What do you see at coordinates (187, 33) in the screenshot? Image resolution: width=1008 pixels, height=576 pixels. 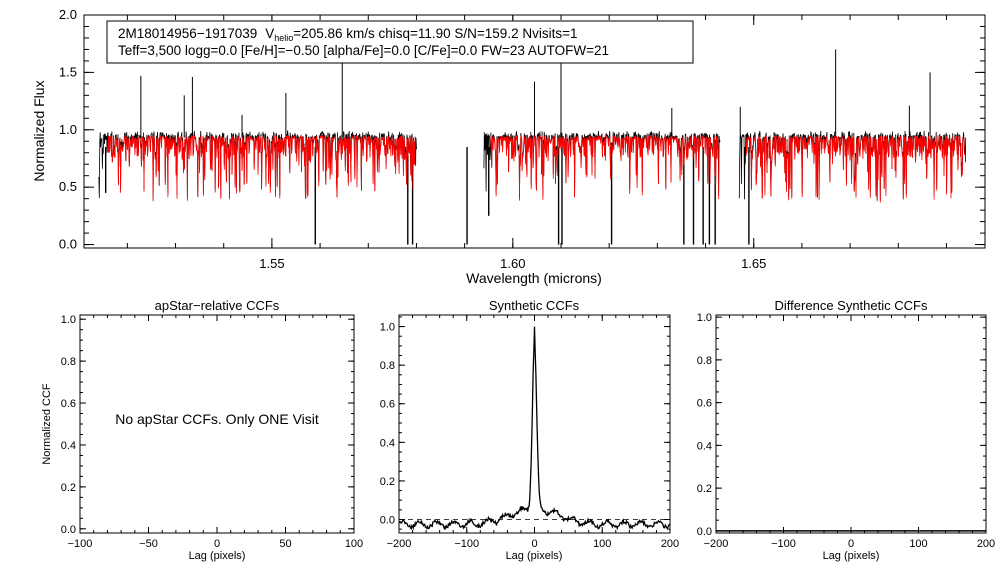 I see `header-star-id: 2M18014956−1917039` at bounding box center [187, 33].